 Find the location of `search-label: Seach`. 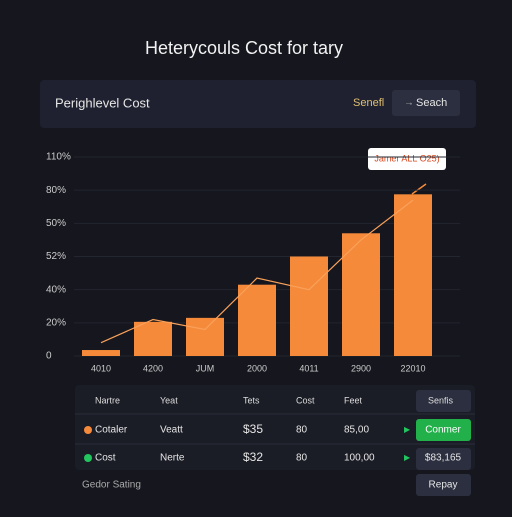

search-label: Seach is located at coordinates (431, 103).